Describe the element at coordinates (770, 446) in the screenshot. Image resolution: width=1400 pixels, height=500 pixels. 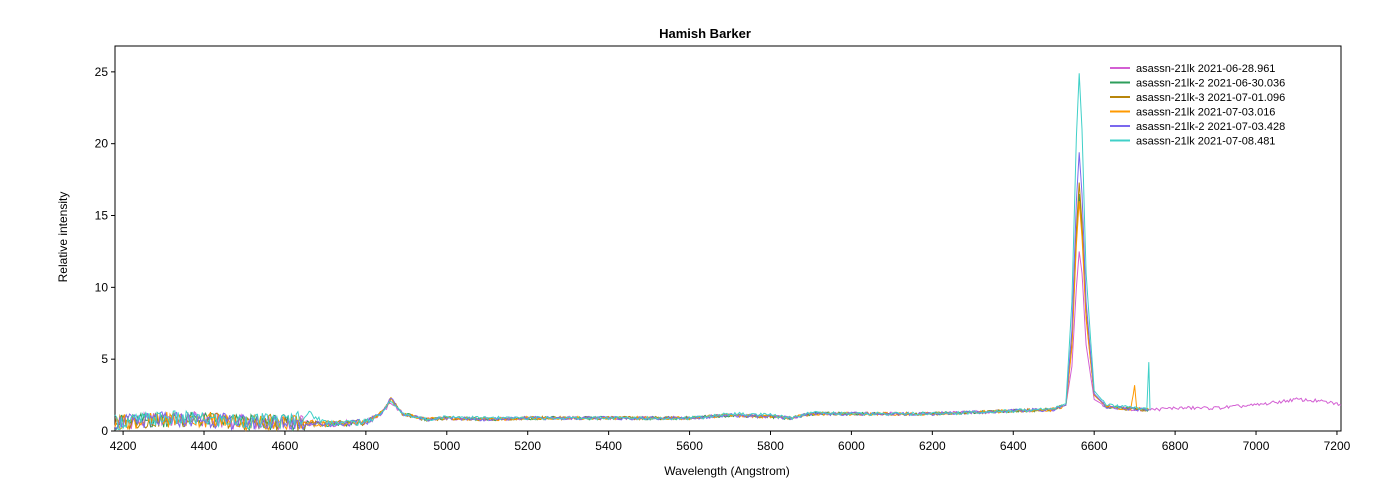
I see `x-tick-label: 5800` at that location.